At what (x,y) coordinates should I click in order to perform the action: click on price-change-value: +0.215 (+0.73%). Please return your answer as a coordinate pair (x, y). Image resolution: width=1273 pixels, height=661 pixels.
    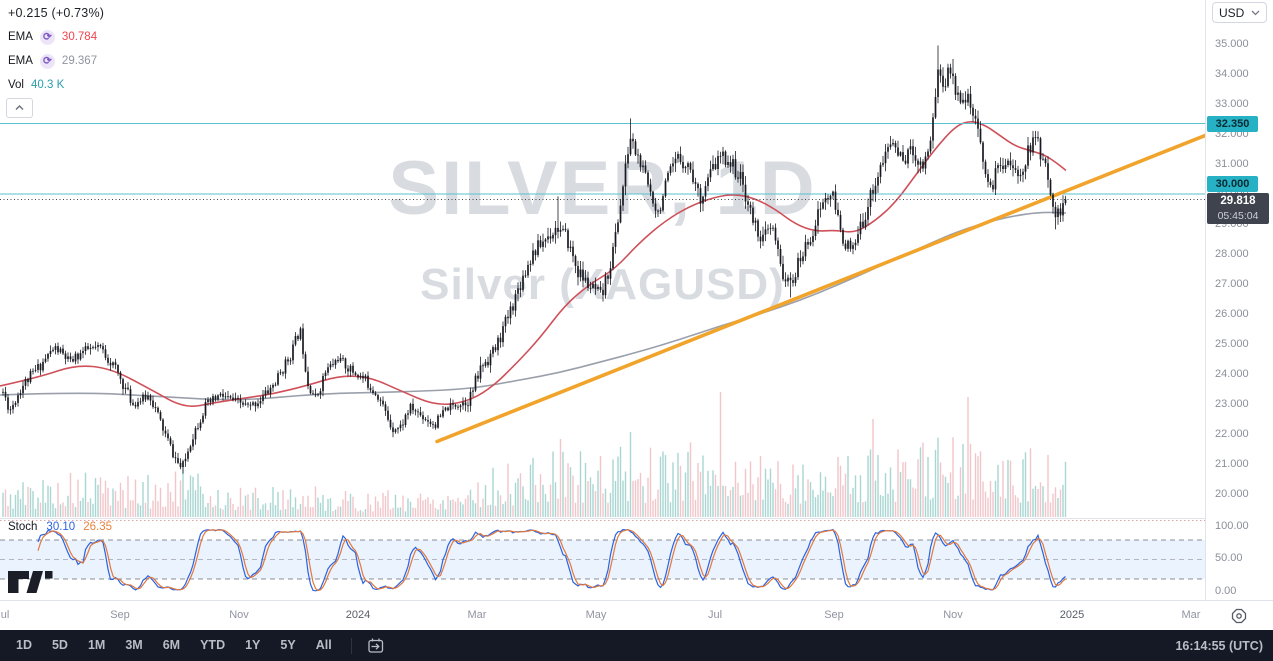
    Looking at the image, I should click on (56, 13).